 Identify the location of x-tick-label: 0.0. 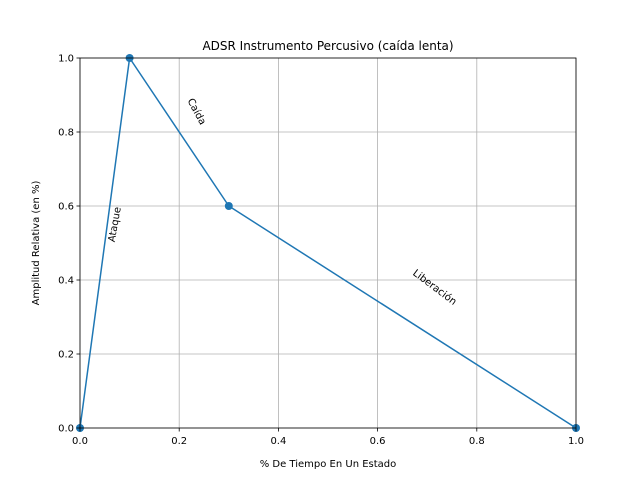
(80, 441).